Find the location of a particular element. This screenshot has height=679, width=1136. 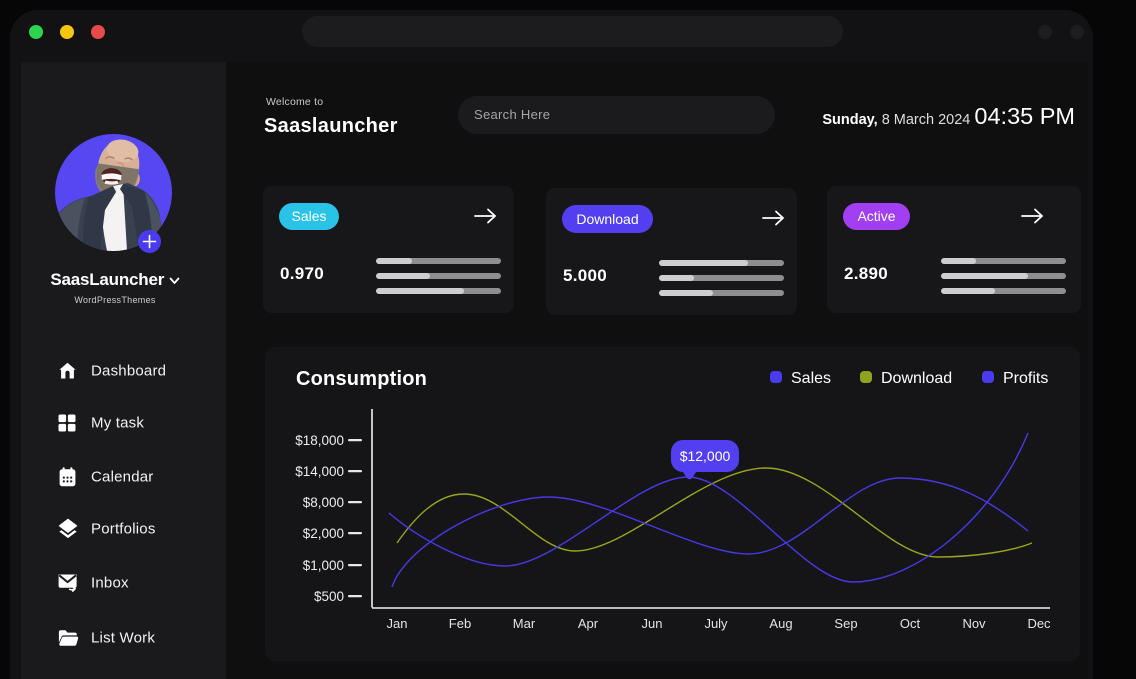

svg-text: $500 is located at coordinates (329, 596).